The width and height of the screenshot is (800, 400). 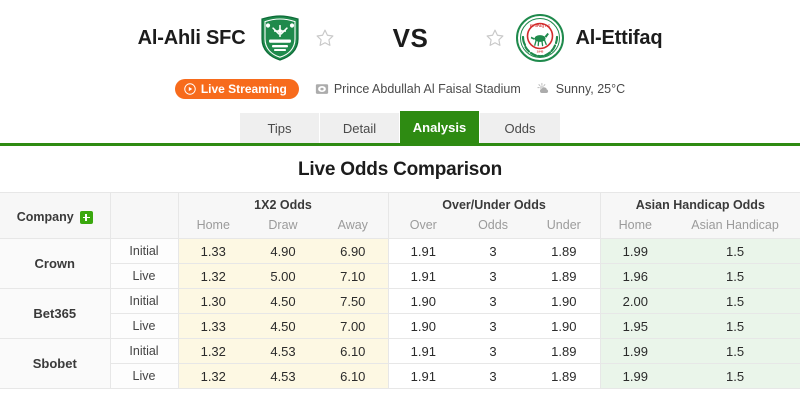 What do you see at coordinates (427, 89) in the screenshot?
I see `stadium-name: Prince Abdullah Al Faisal Stadium` at bounding box center [427, 89].